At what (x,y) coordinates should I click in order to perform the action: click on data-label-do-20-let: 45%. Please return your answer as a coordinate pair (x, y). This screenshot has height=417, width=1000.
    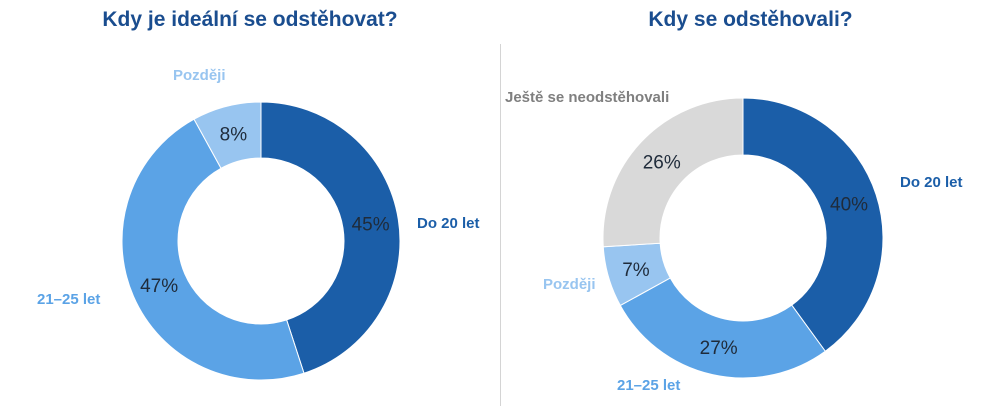
    Looking at the image, I should click on (371, 225).